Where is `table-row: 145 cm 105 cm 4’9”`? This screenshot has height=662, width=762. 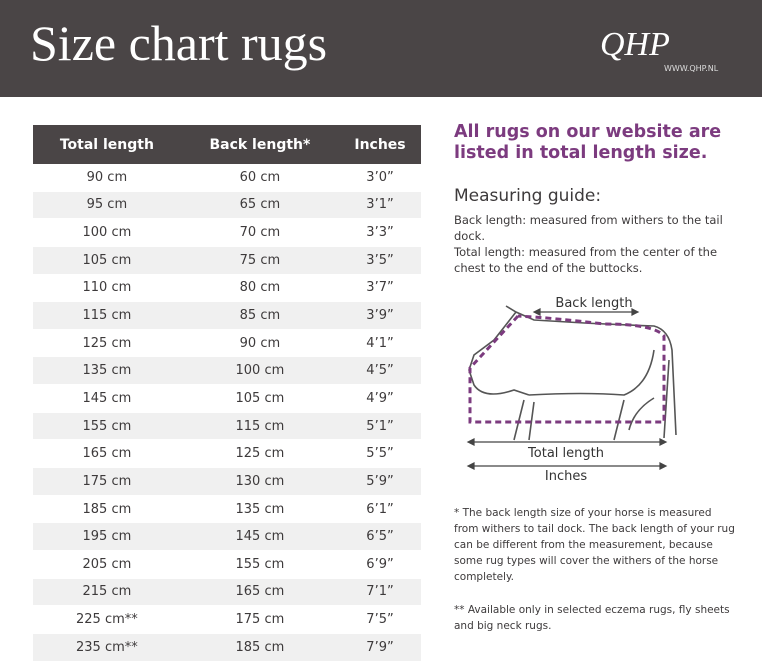
table-row: 145 cm 105 cm 4’9” is located at coordinates (227, 398).